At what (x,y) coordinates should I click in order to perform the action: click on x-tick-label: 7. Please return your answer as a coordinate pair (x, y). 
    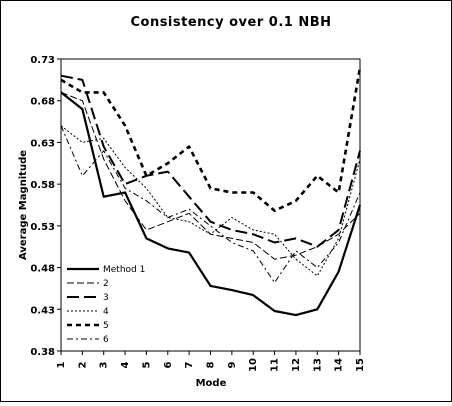
    Looking at the image, I should click on (189, 364).